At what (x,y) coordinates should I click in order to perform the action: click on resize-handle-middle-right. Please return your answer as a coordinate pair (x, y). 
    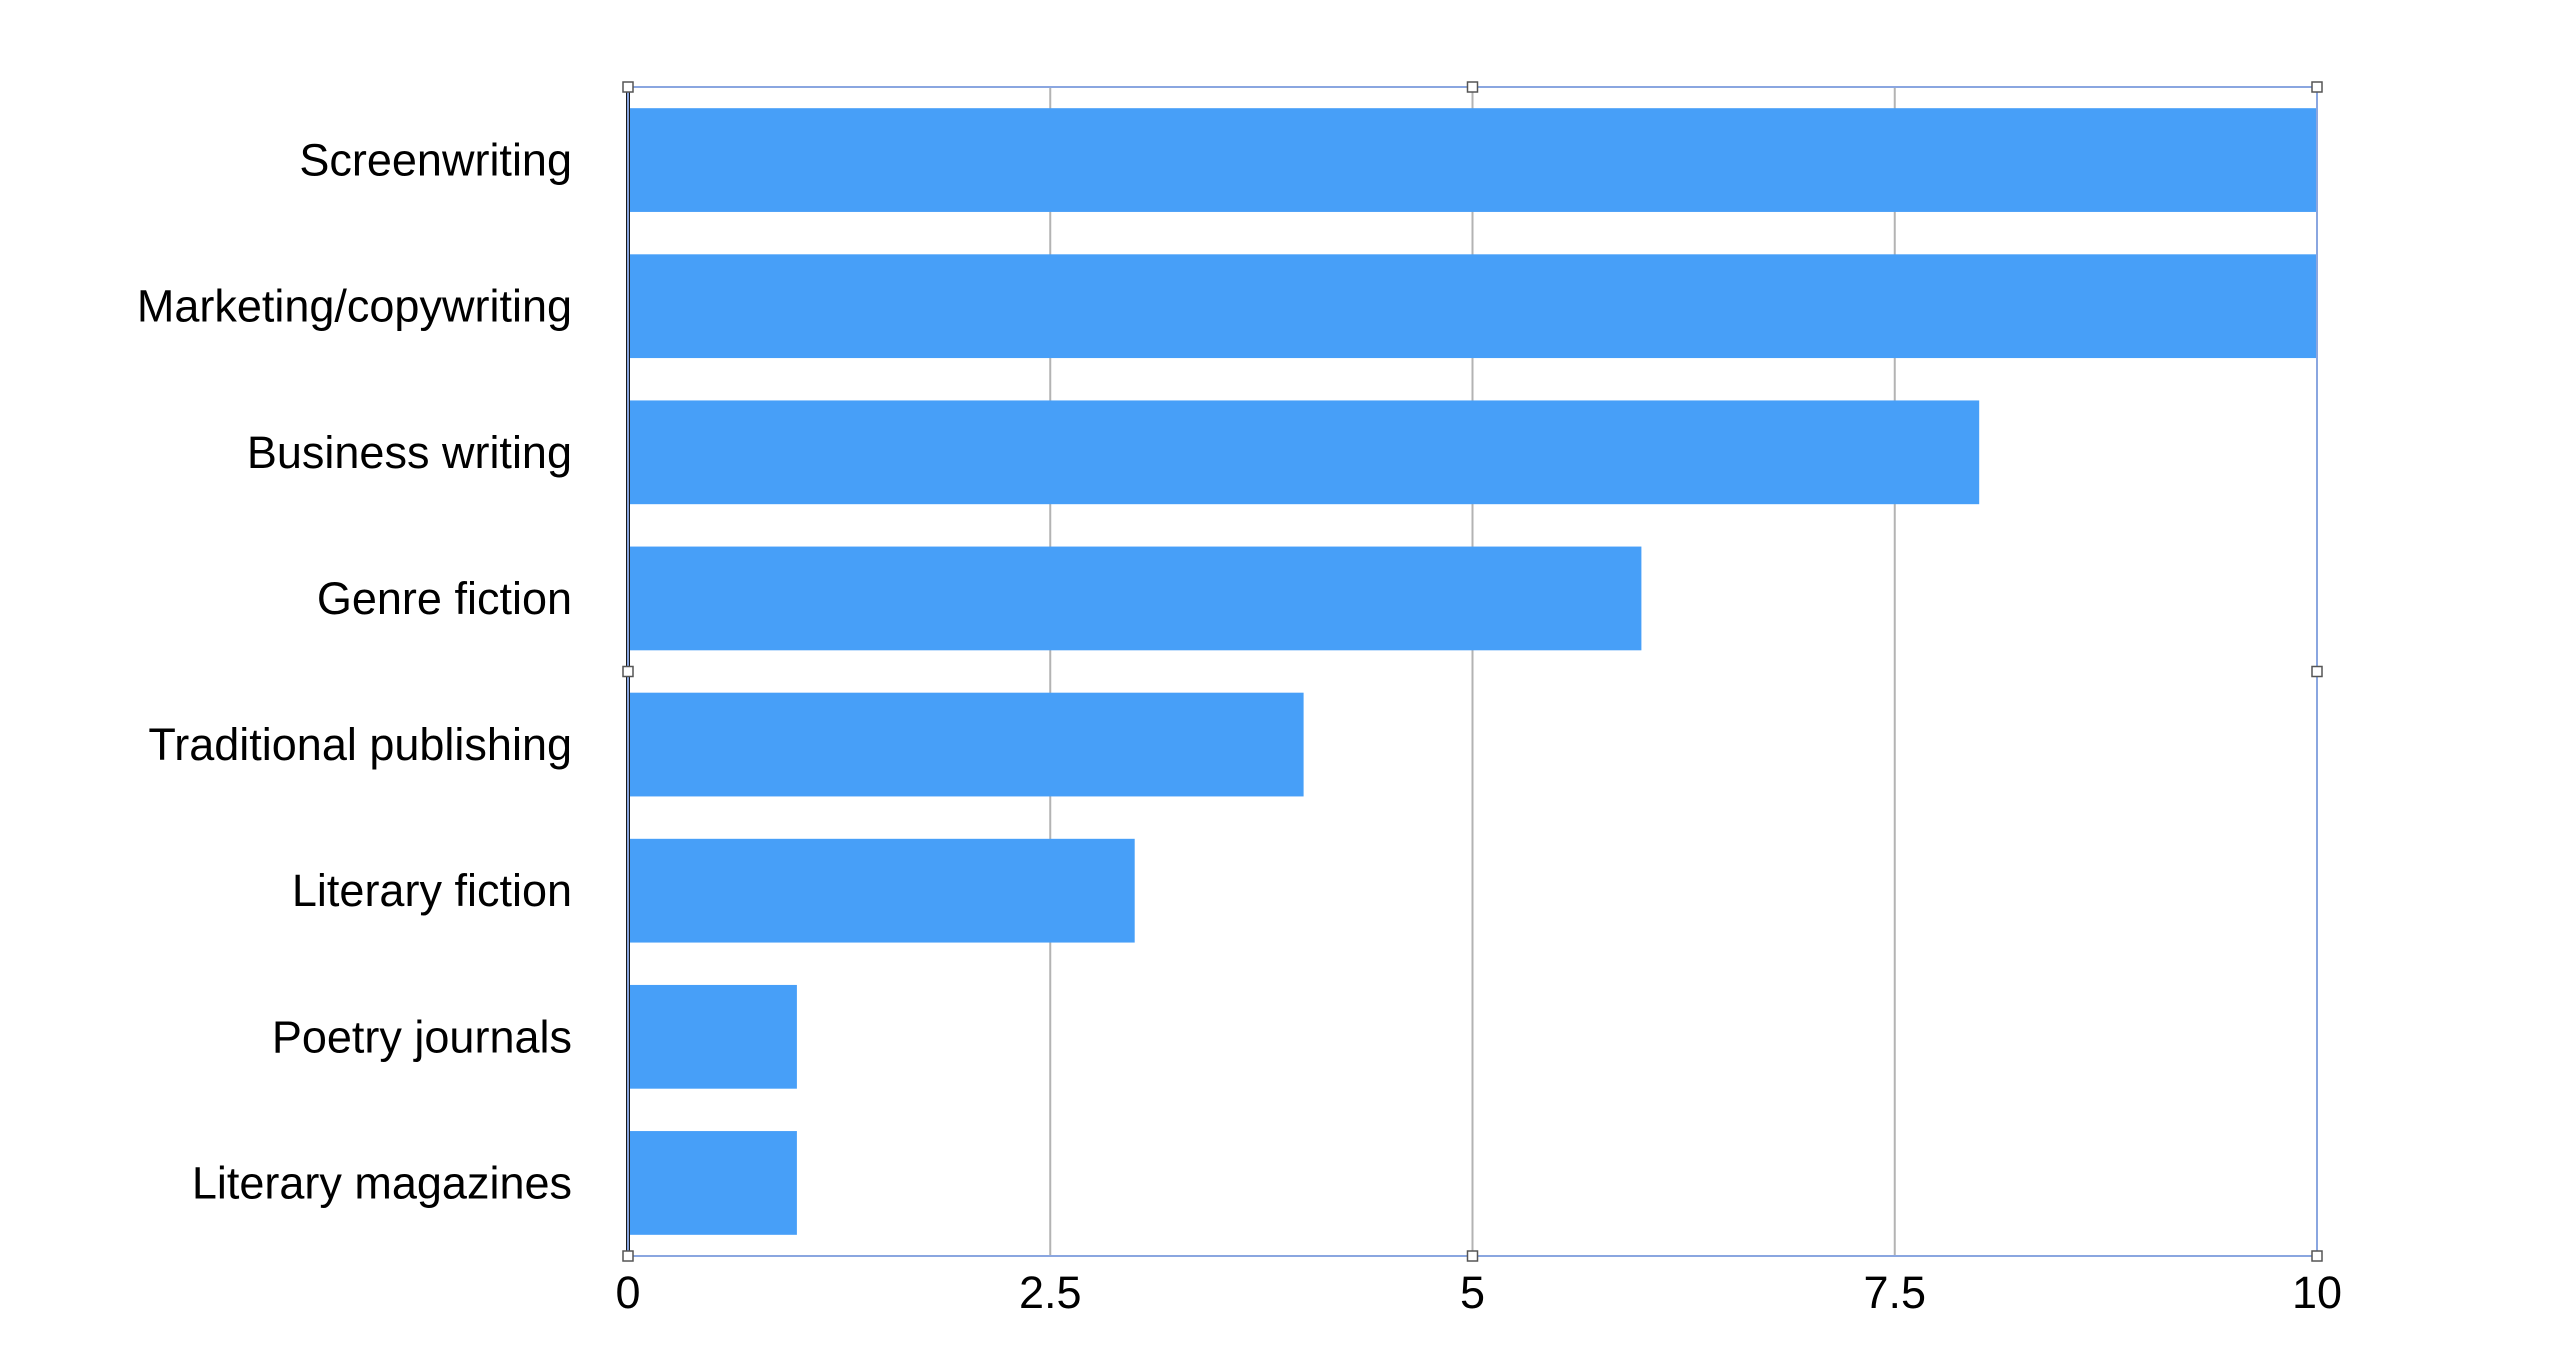
    Looking at the image, I should click on (2317, 671).